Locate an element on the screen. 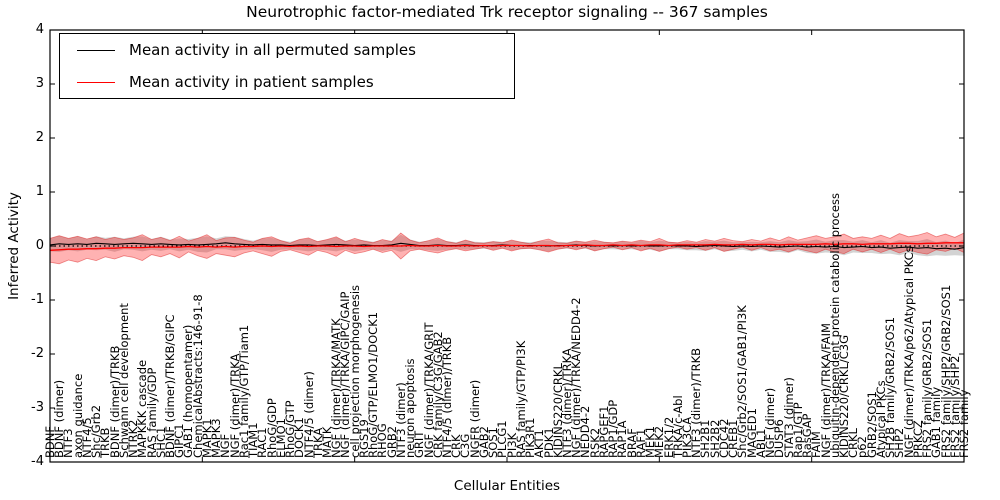 Image resolution: width=1000 pixels, height=500 pixels. x-axis-label: Cellular Entities is located at coordinates (507, 486).